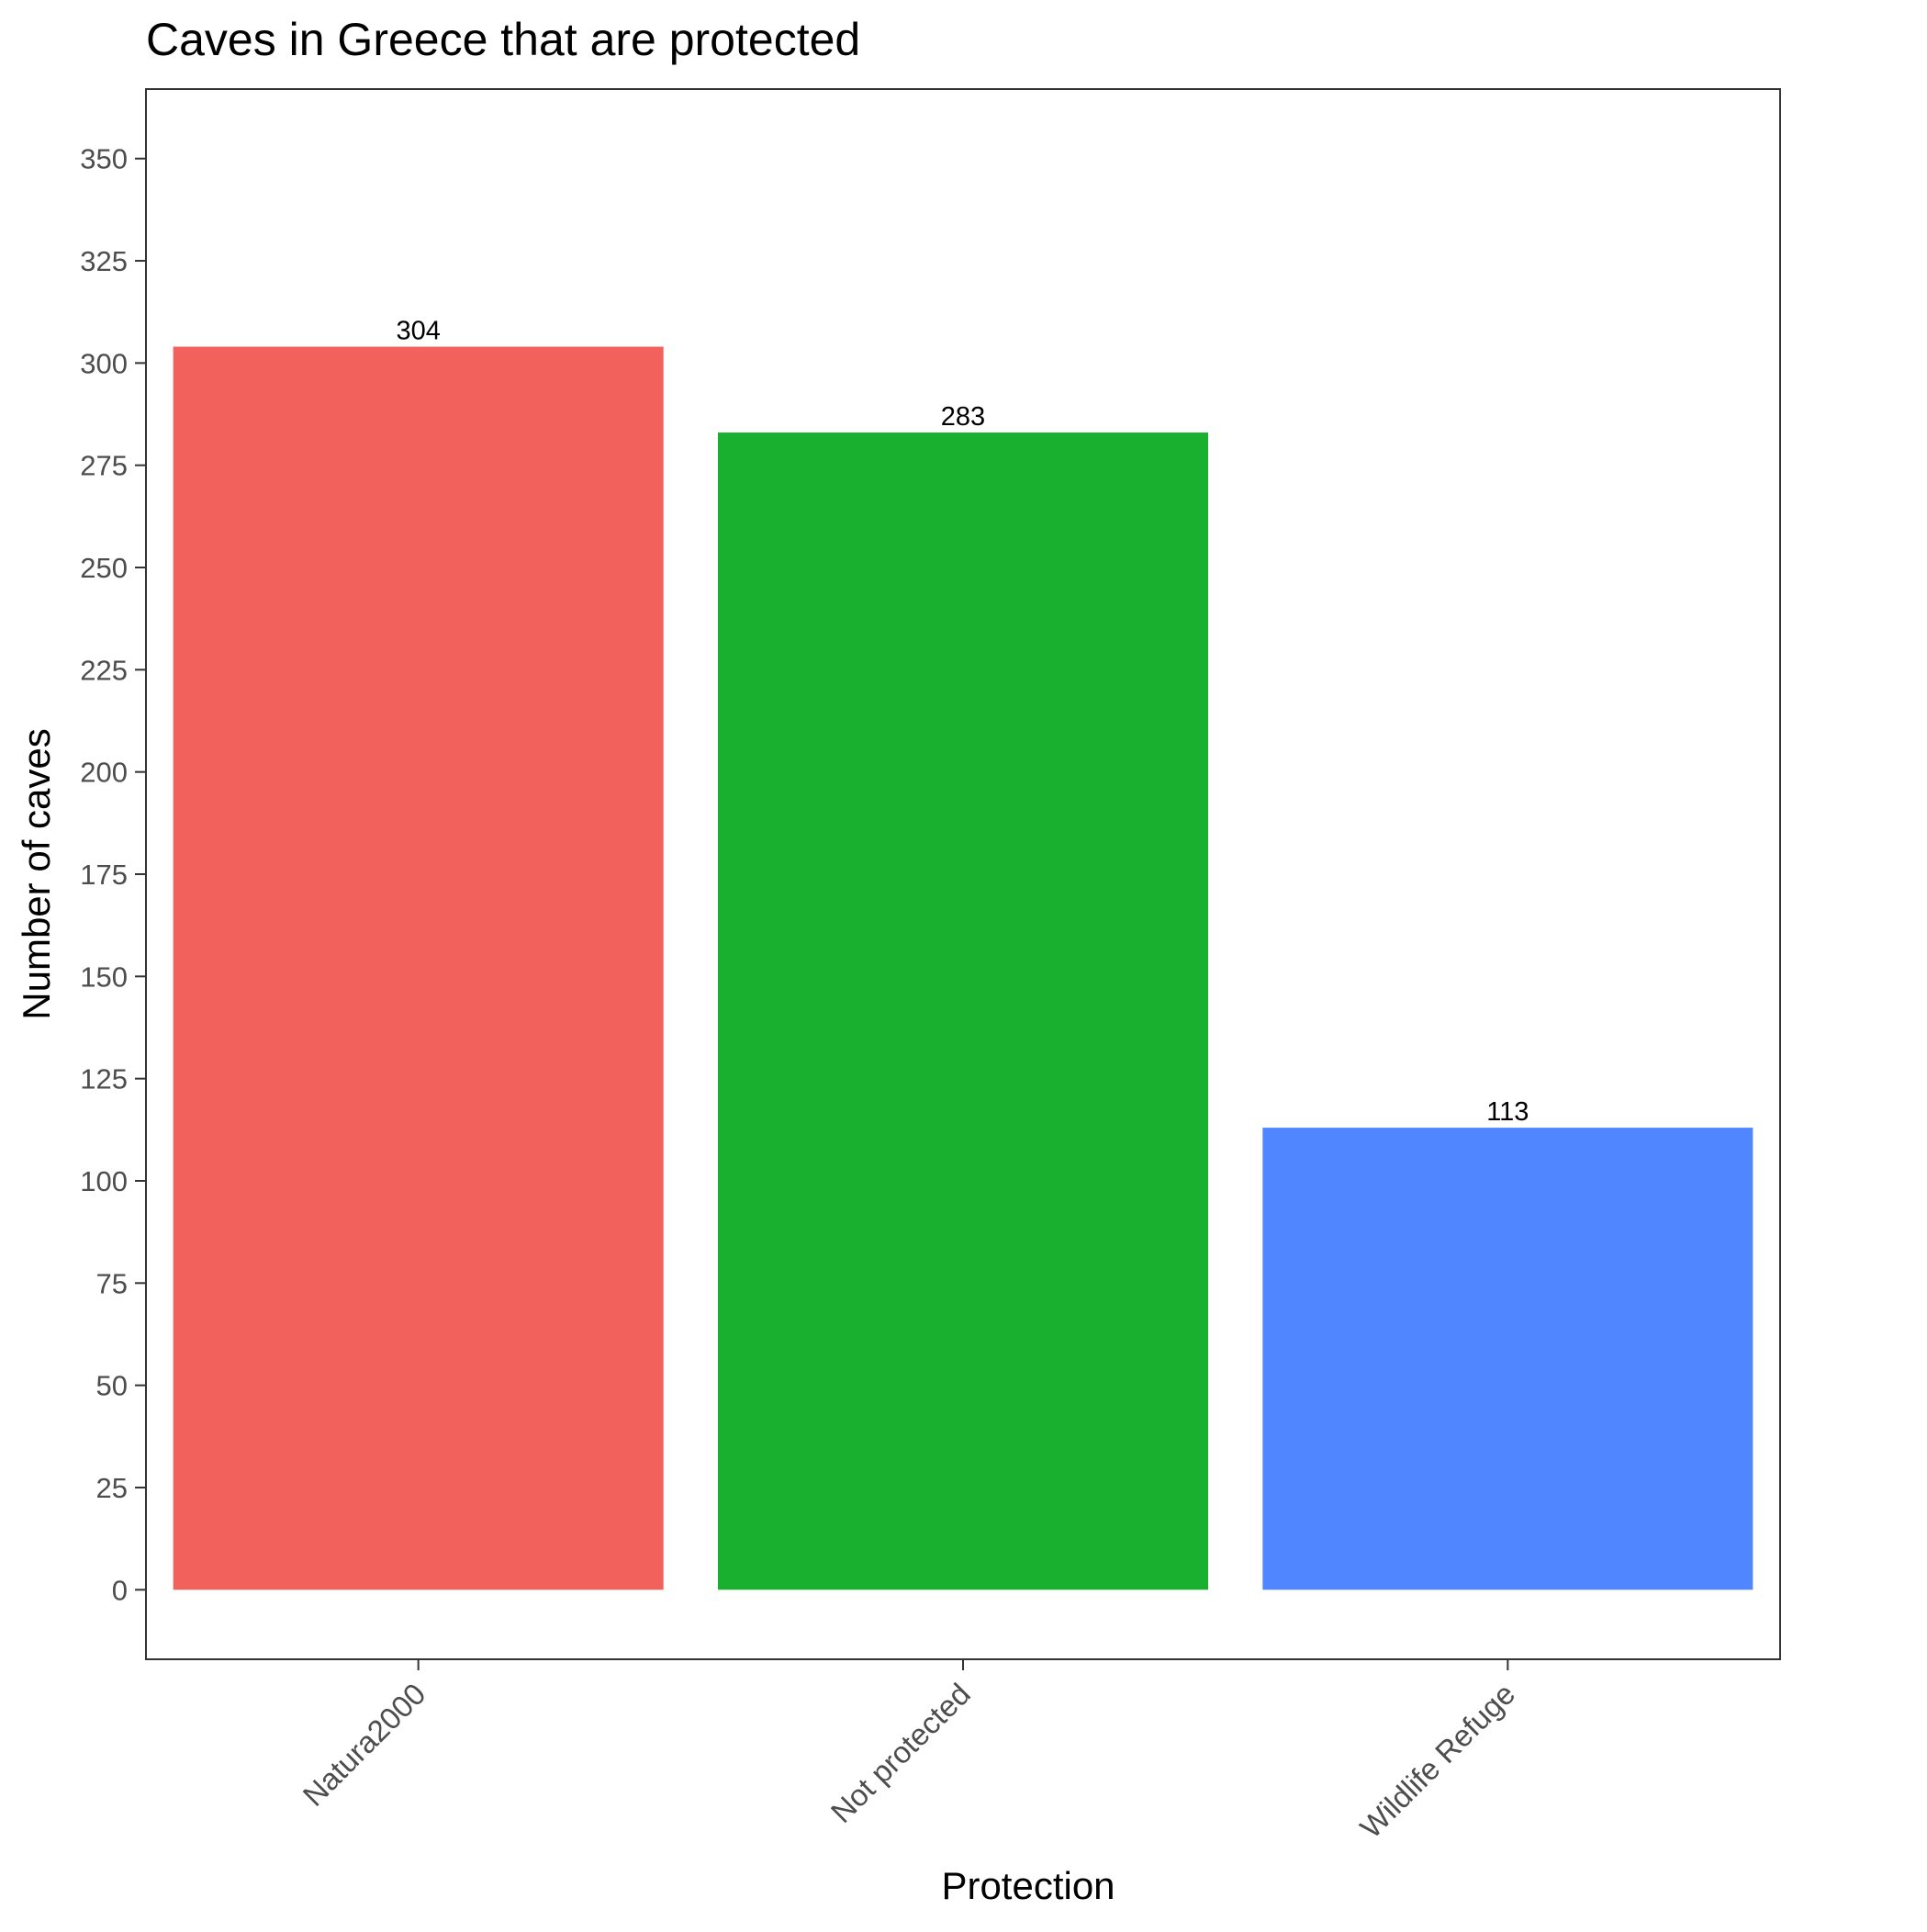 The width and height of the screenshot is (1927, 1932). I want to click on data-label: 283, so click(963, 417).